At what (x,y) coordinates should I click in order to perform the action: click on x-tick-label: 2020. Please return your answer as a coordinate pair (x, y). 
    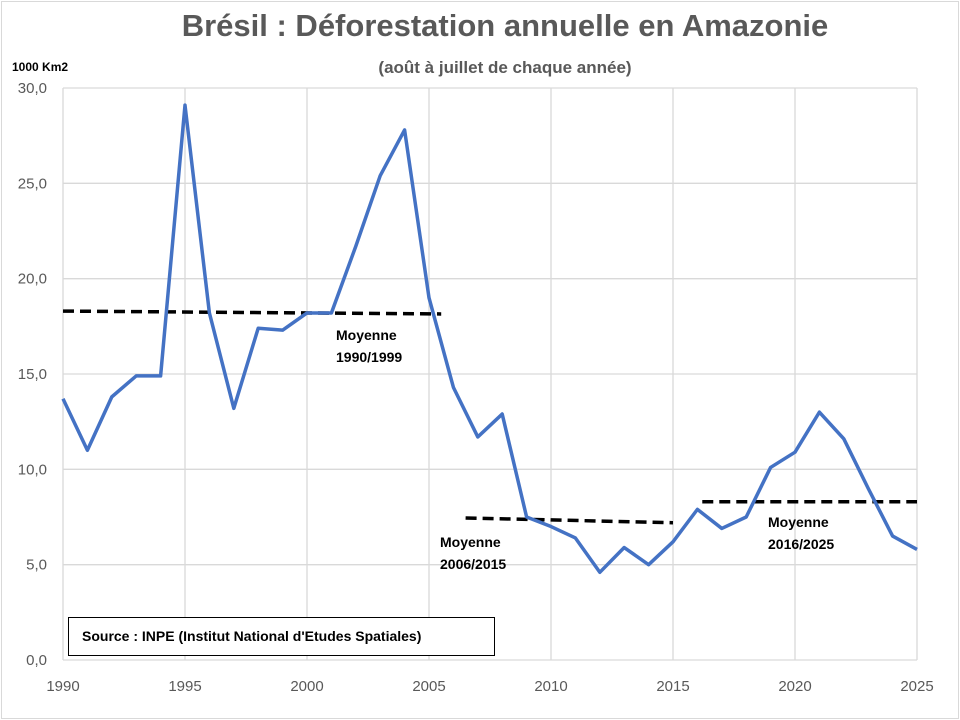
    Looking at the image, I should click on (794, 686).